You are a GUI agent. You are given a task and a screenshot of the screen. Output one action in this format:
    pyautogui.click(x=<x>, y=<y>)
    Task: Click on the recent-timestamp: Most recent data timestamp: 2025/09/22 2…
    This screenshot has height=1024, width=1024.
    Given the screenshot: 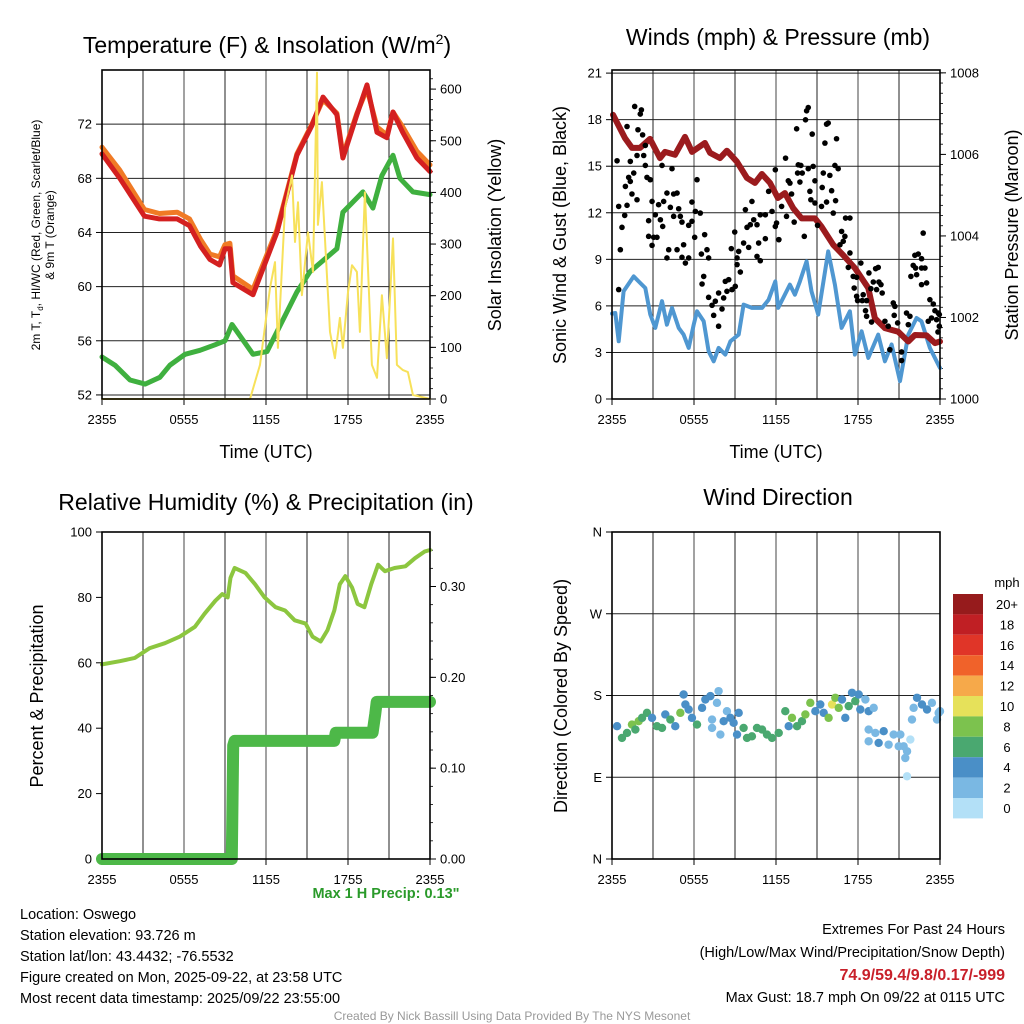 What is the action you would take?
    pyautogui.click(x=180, y=999)
    